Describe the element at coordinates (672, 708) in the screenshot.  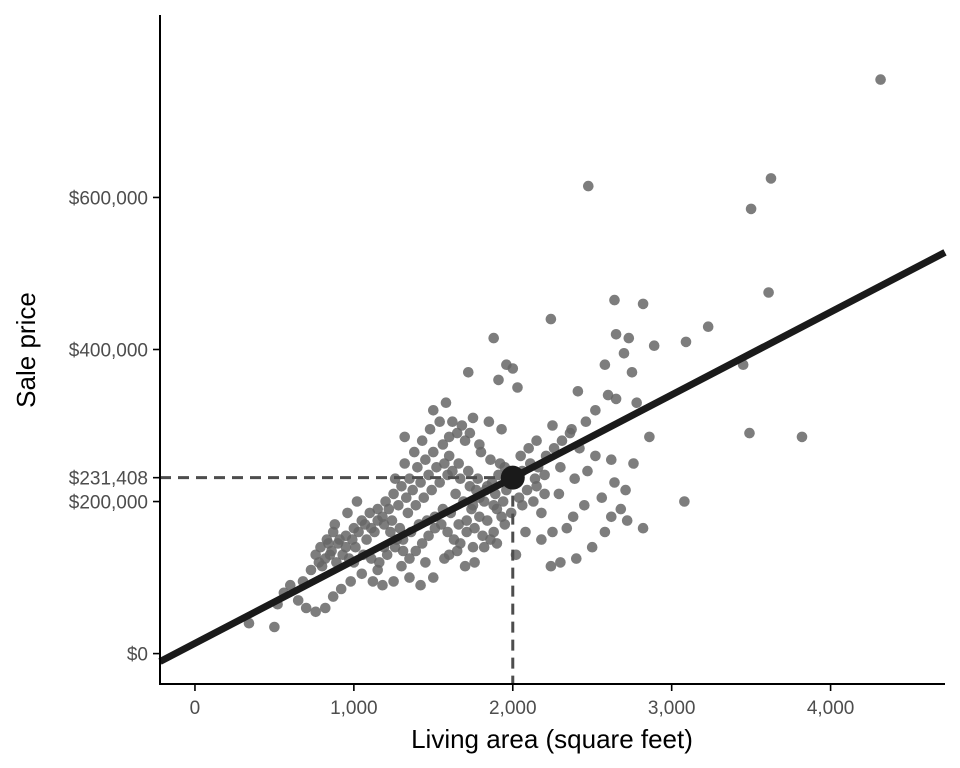
I see `x-tick-label: 3,000` at that location.